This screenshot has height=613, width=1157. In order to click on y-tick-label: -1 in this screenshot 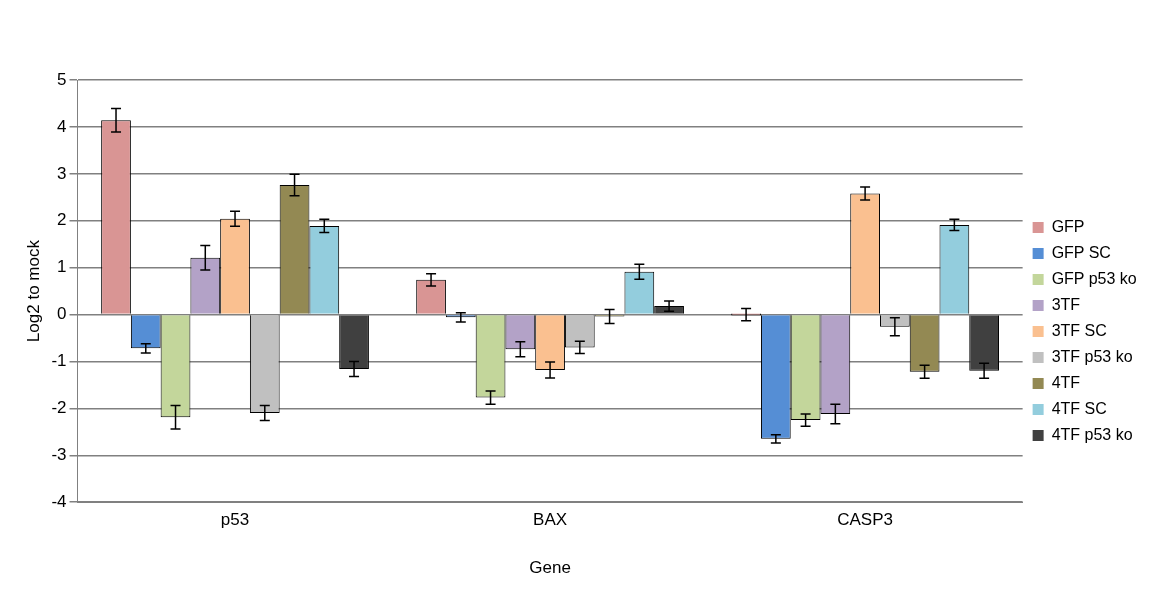, I will do `click(59, 361)`.